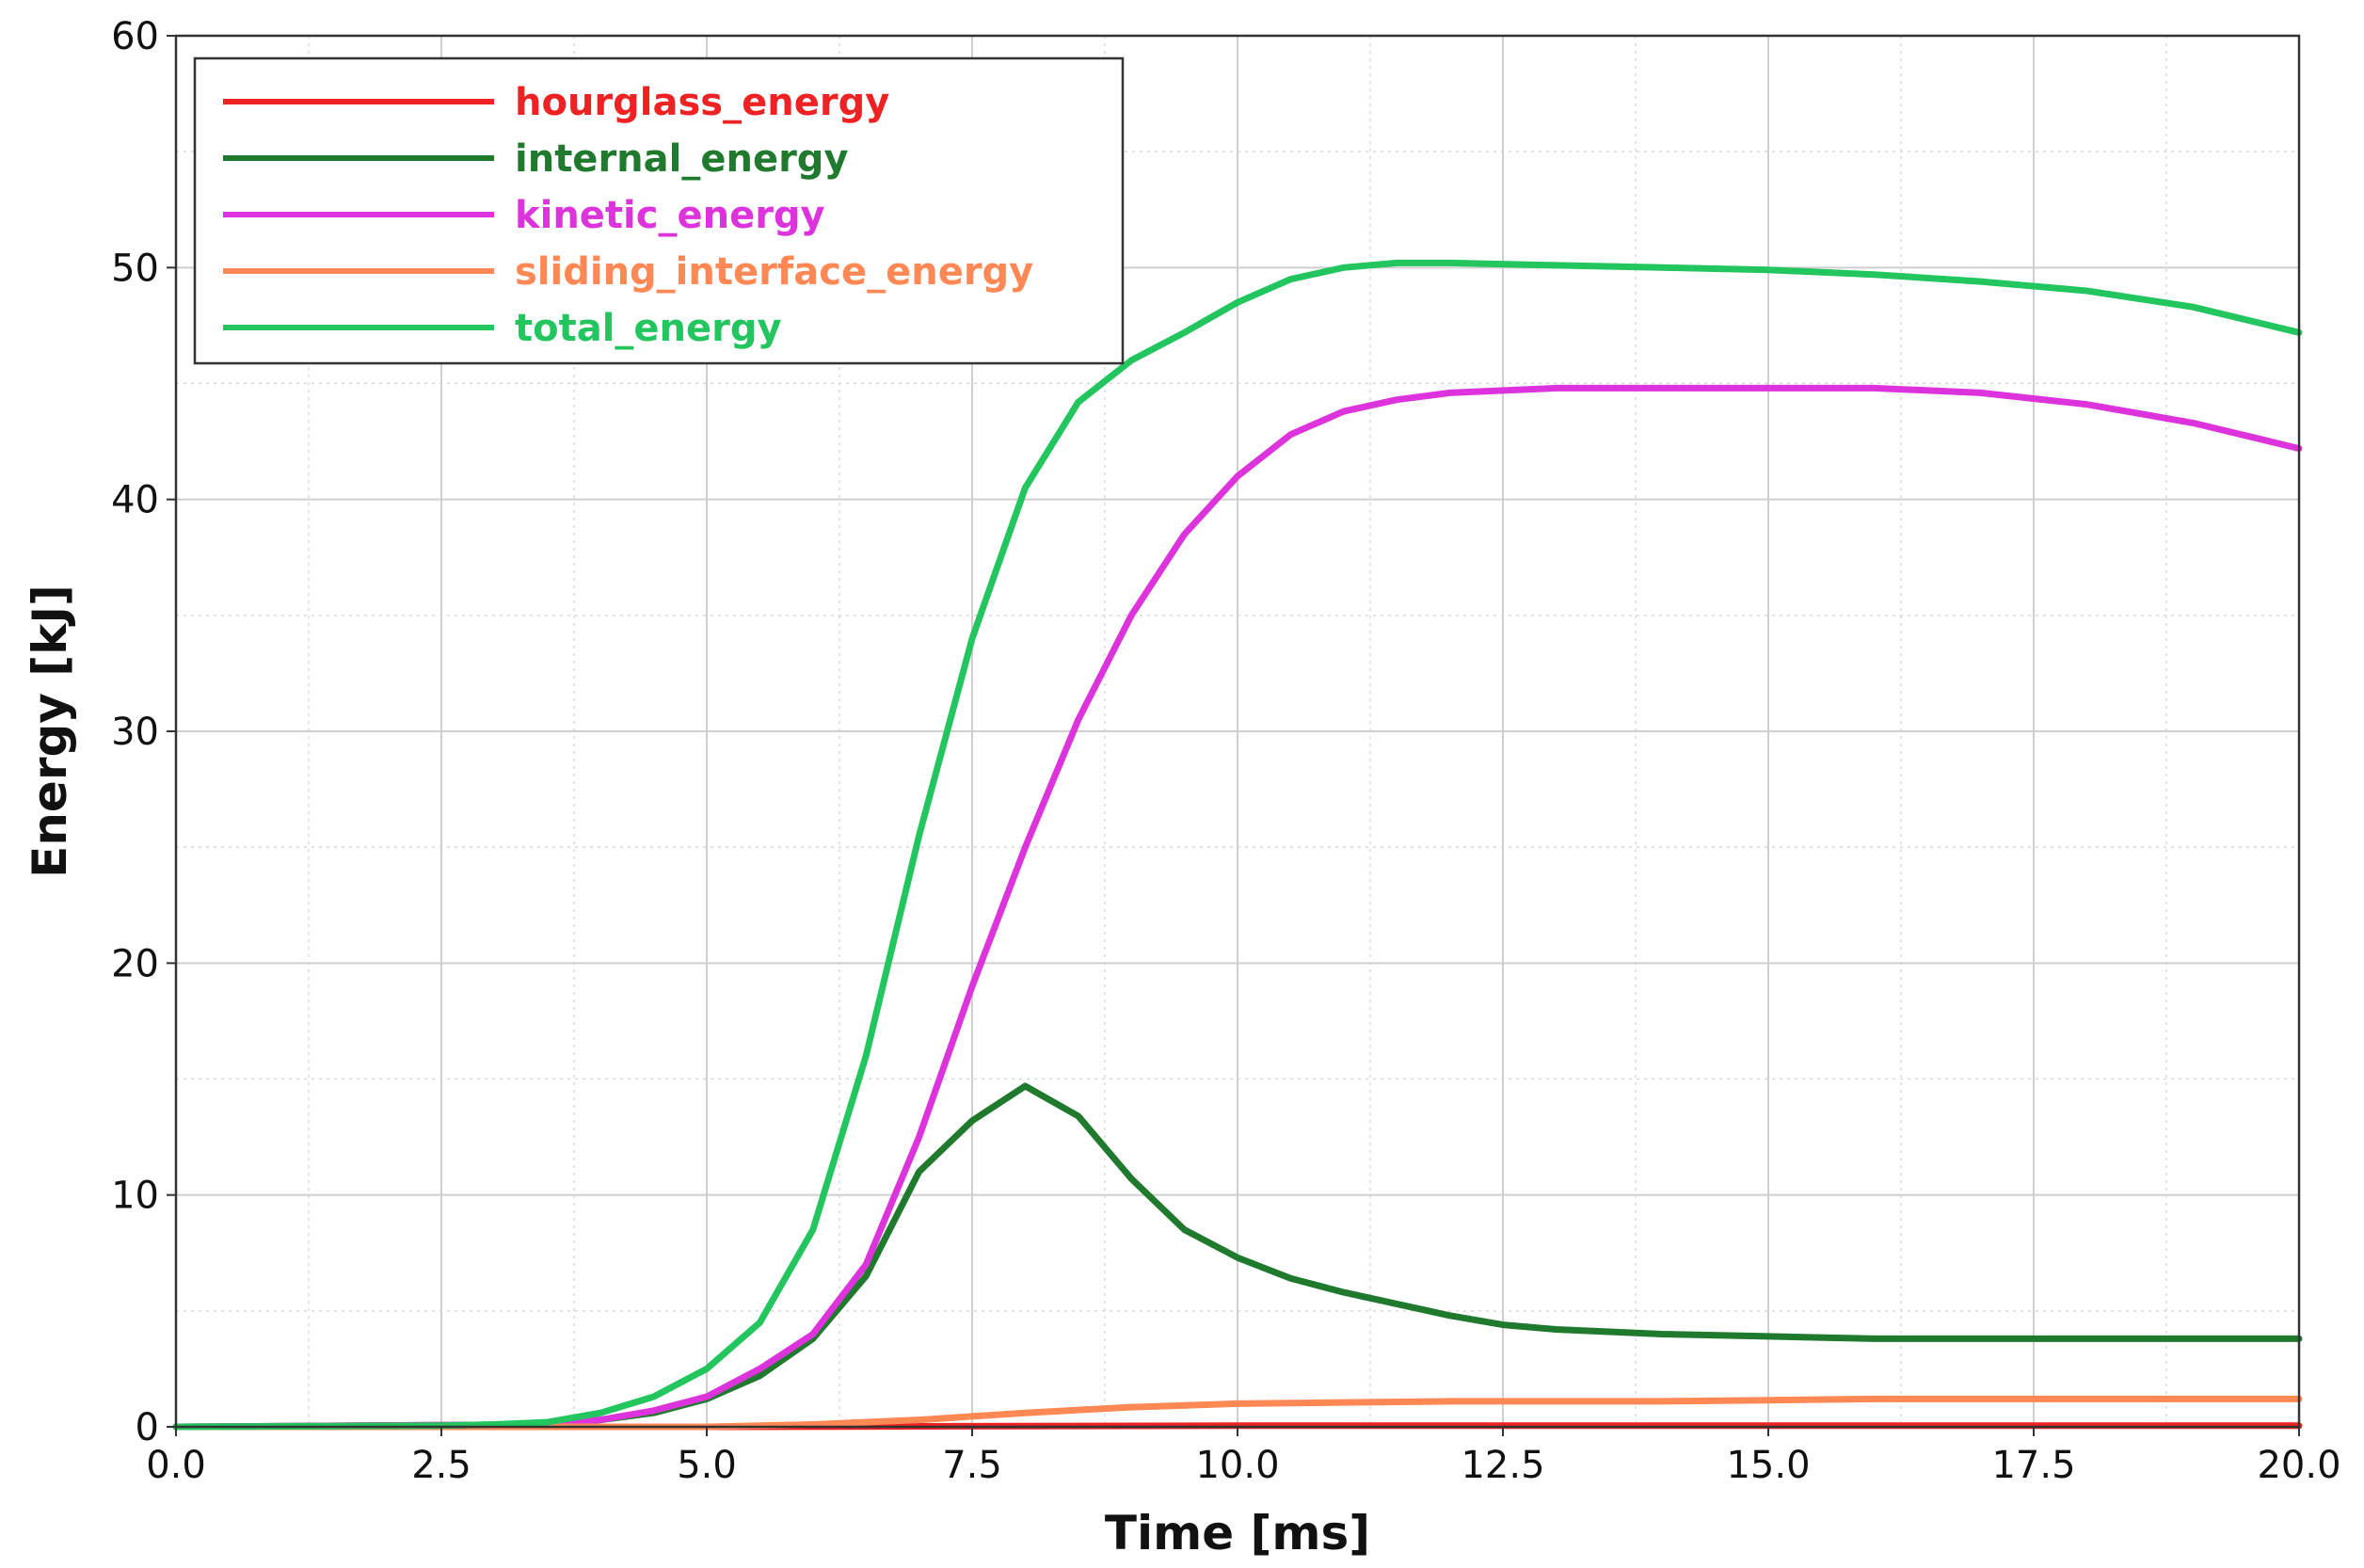  What do you see at coordinates (1237, 1533) in the screenshot?
I see `x-axis-title: Time [ms]` at bounding box center [1237, 1533].